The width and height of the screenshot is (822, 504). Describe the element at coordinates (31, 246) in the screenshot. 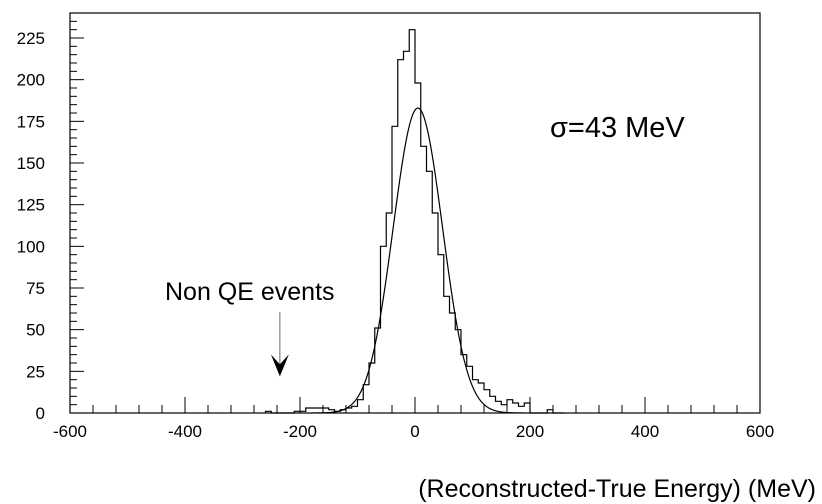

I see `y-tick-label: 100` at that location.